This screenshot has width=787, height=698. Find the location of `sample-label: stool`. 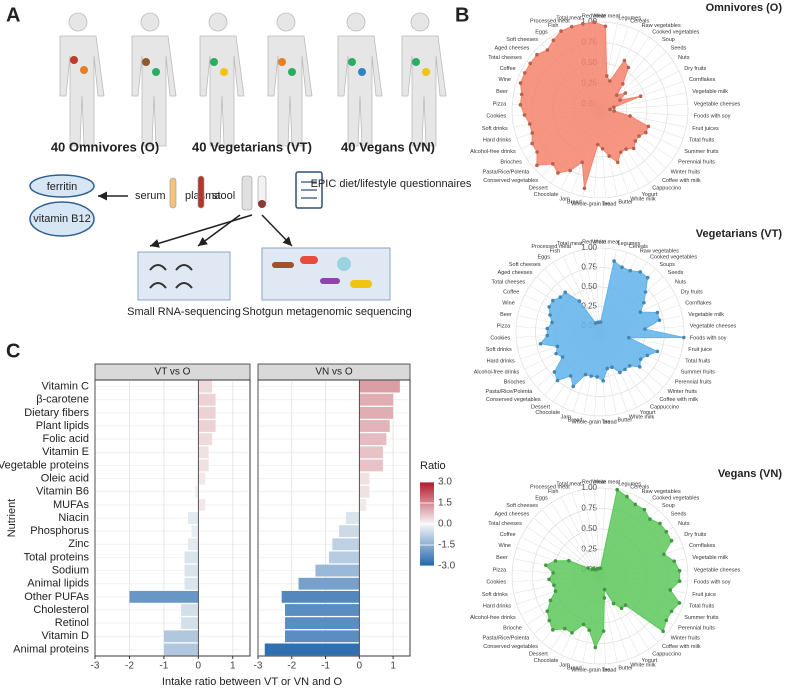

sample-label: stool is located at coordinates (223, 196).